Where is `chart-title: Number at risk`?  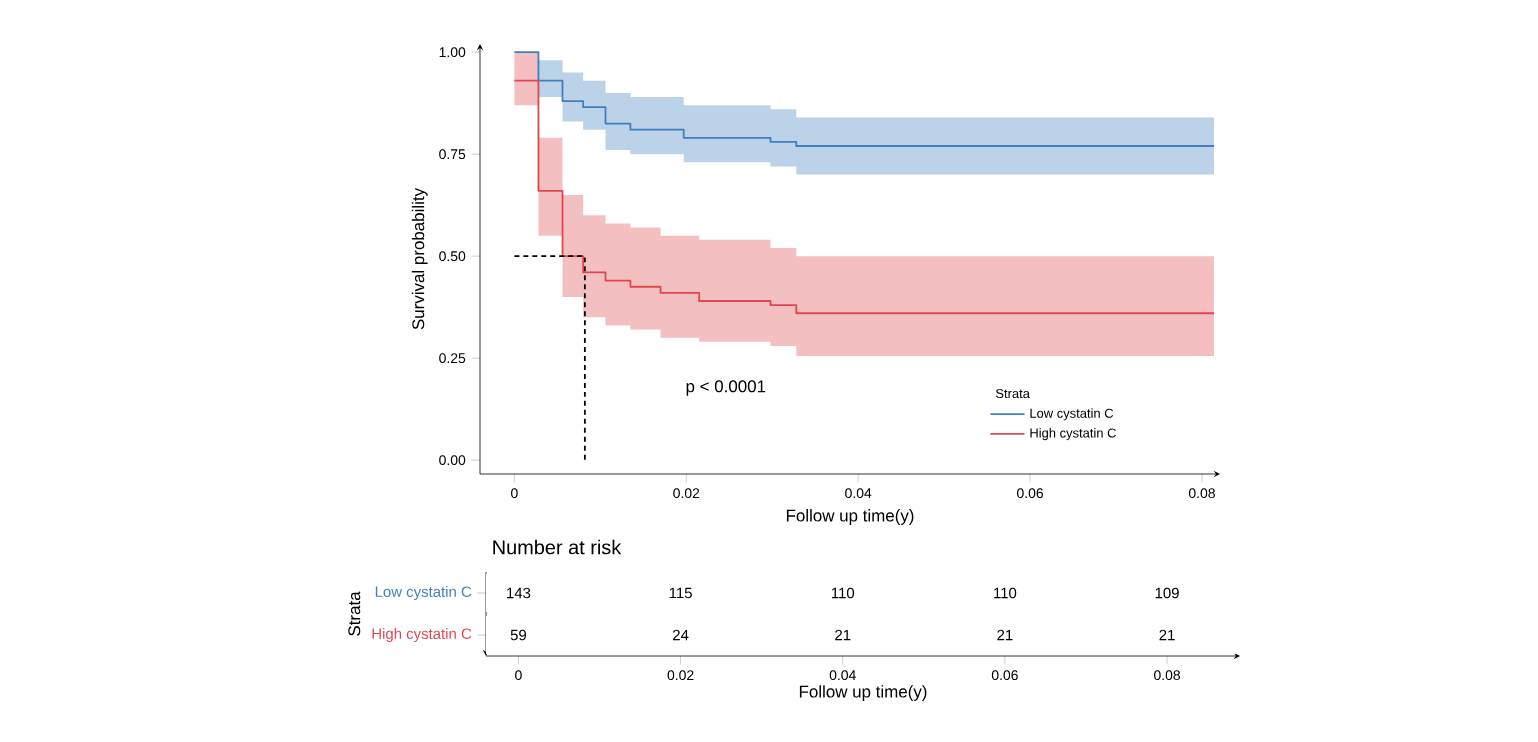 chart-title: Number at risk is located at coordinates (557, 547).